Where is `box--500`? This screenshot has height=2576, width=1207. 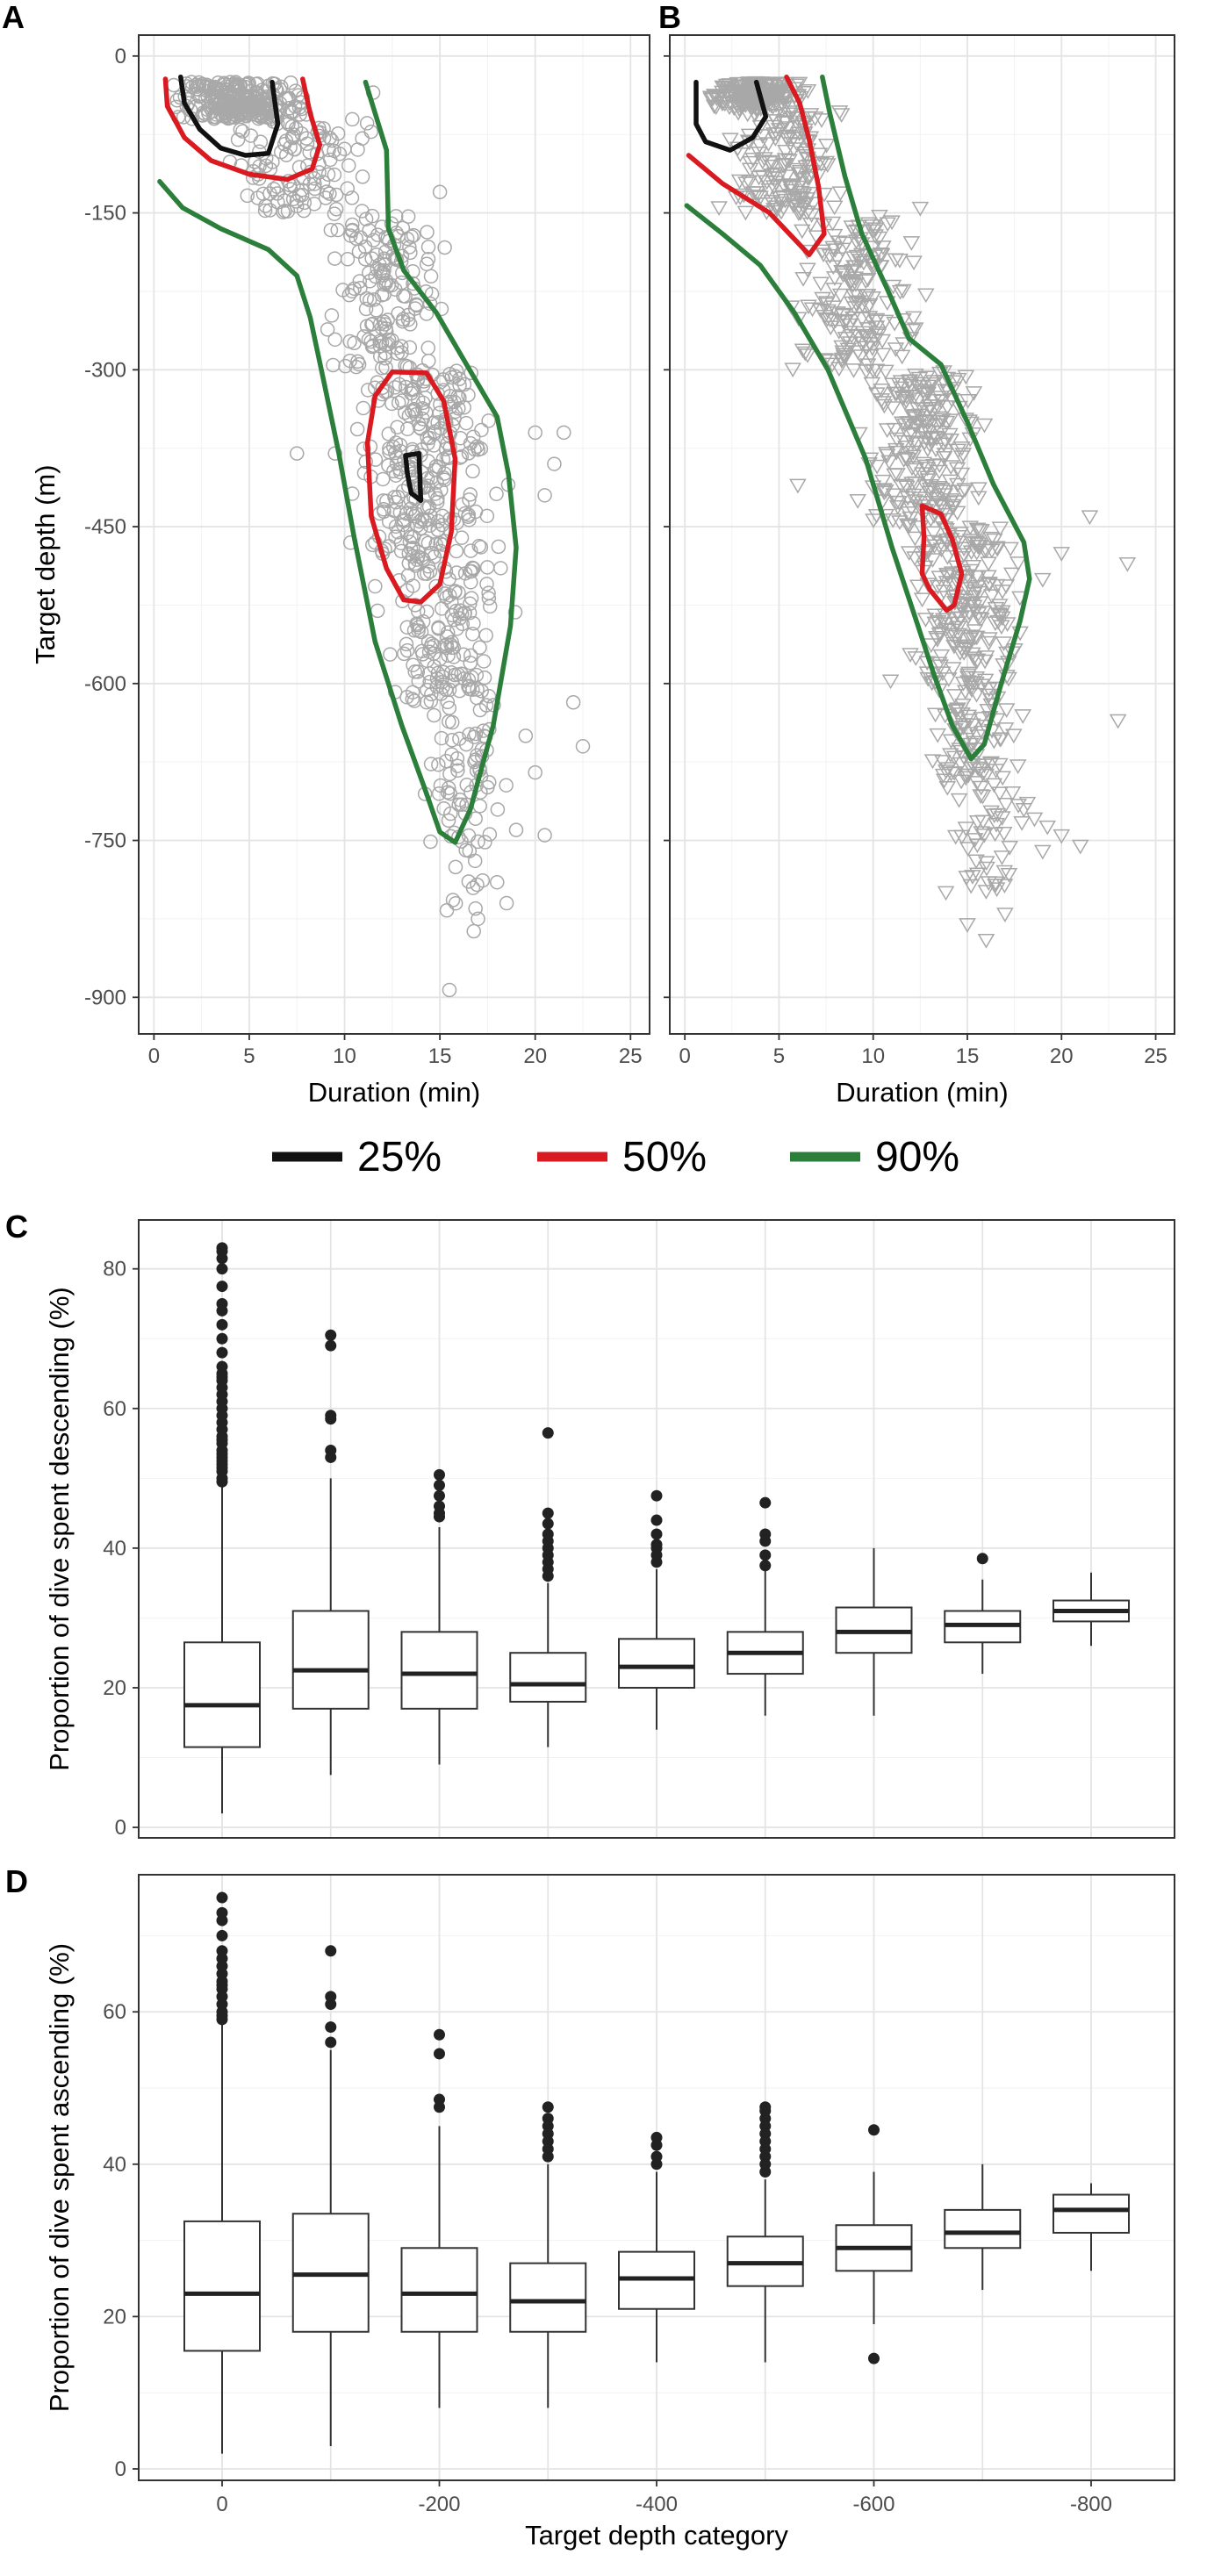 box--500 is located at coordinates (765, 2232).